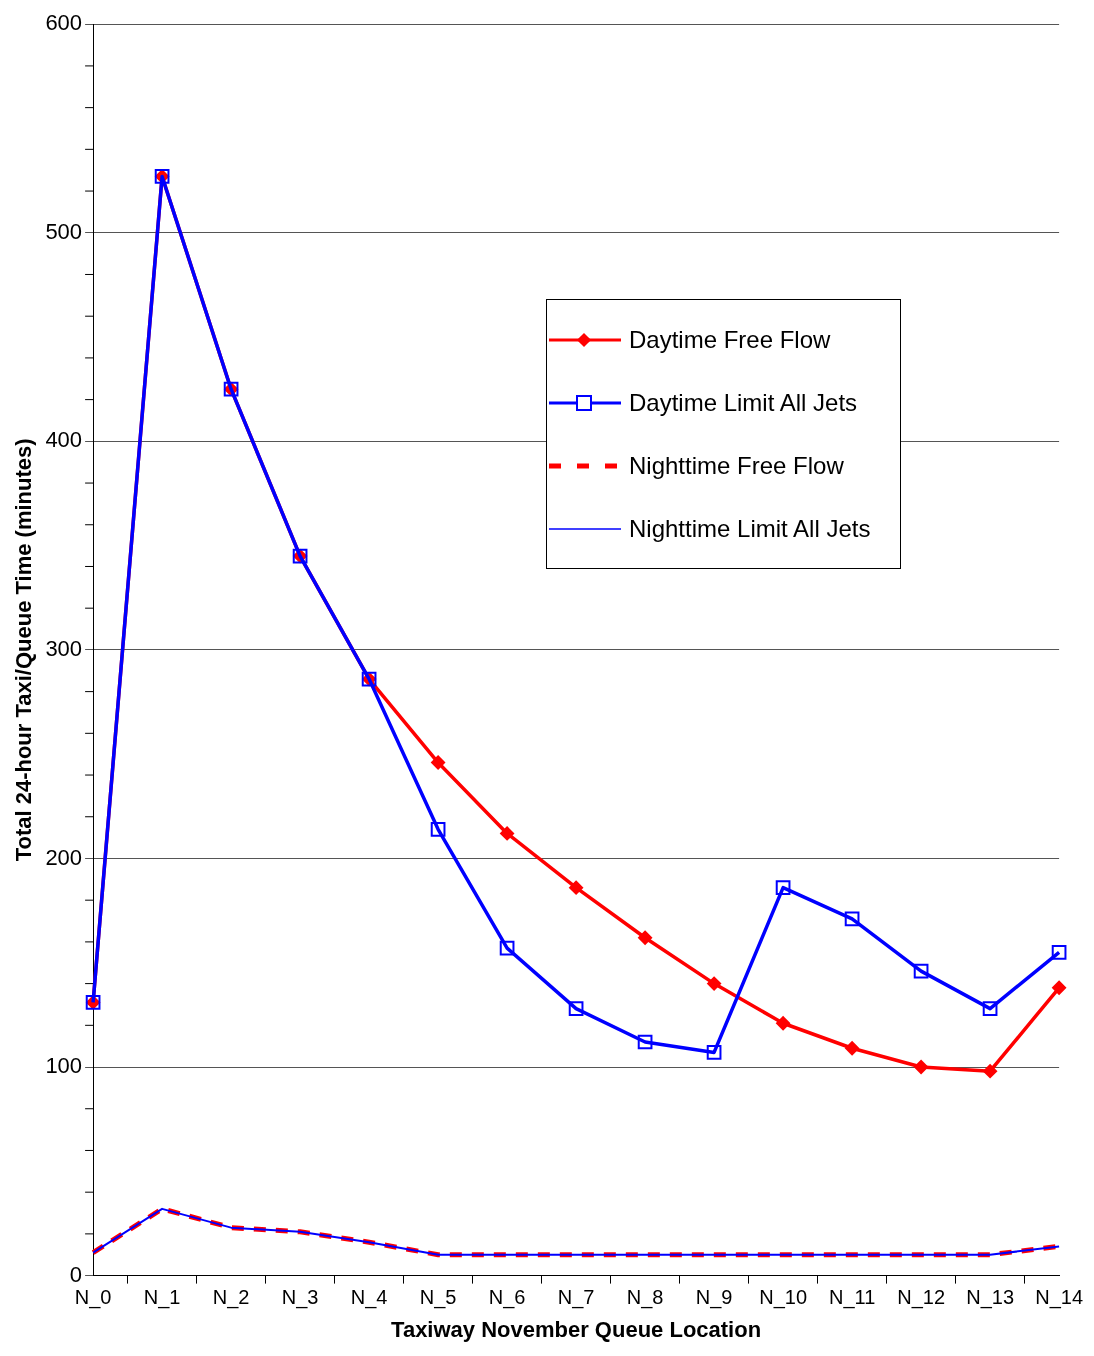 This screenshot has width=1094, height=1356. Describe the element at coordinates (93, 1298) in the screenshot. I see `x-tick-label: N_0` at that location.